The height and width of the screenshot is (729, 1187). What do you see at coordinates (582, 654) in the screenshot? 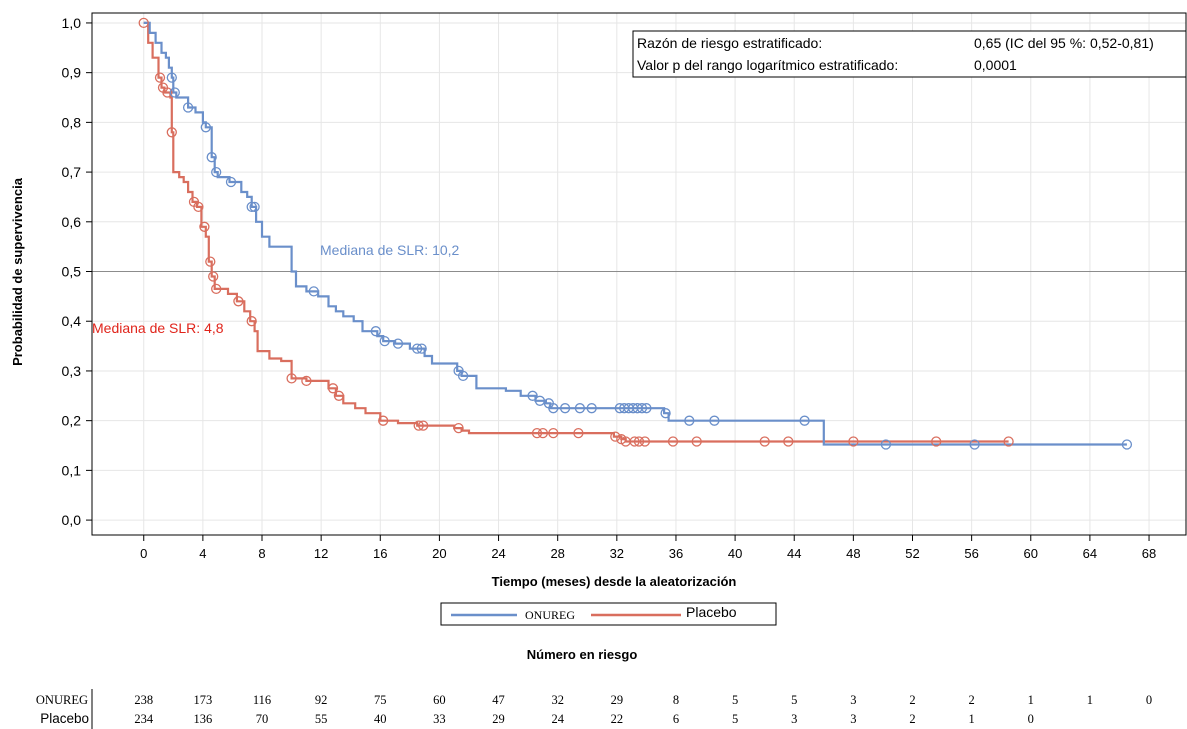
I see `risk-table-title: Número en riesgo` at bounding box center [582, 654].